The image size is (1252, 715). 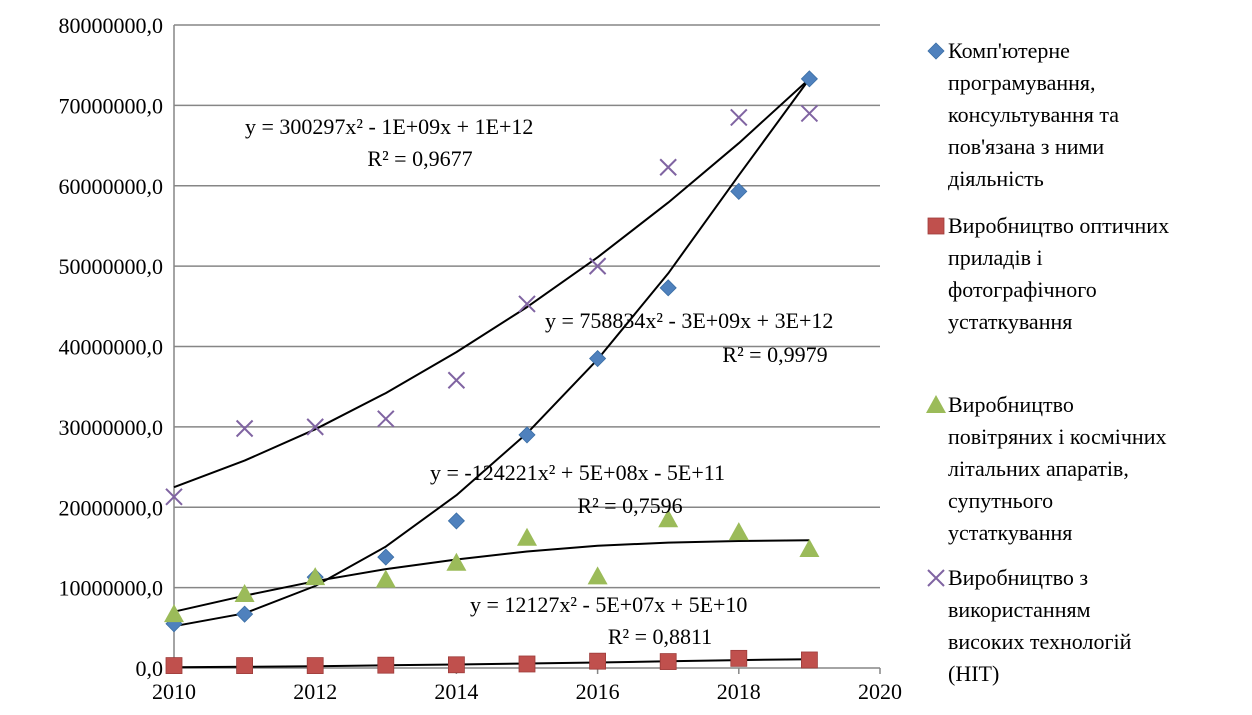 I want to click on x-tick-label: 2016, so click(x=598, y=691).